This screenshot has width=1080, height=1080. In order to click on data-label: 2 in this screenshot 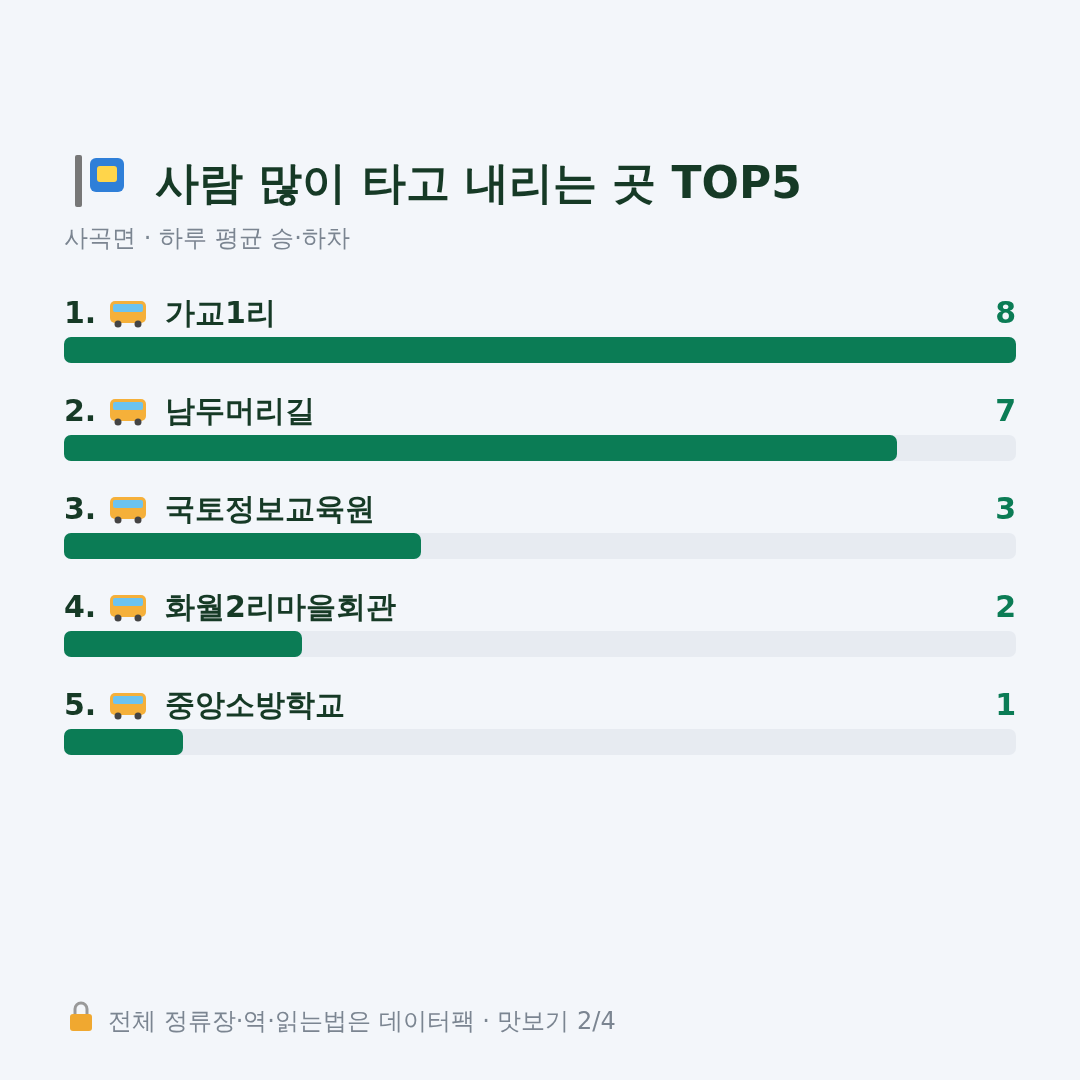, I will do `click(1005, 606)`.